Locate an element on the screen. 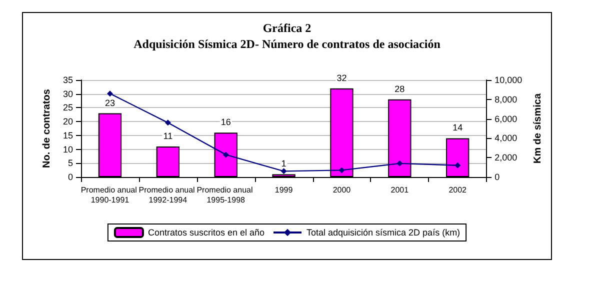  x-tick-label: Promedio anual 1995-1998 is located at coordinates (225, 195).